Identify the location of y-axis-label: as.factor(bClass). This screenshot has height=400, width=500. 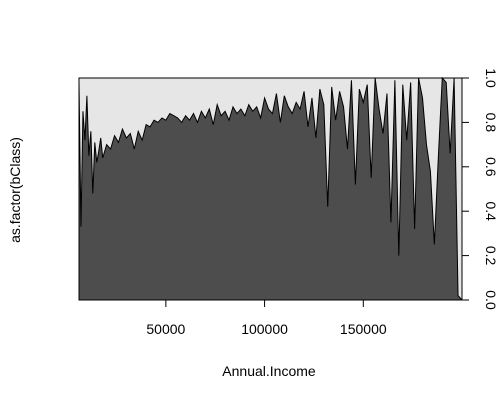
(15, 190).